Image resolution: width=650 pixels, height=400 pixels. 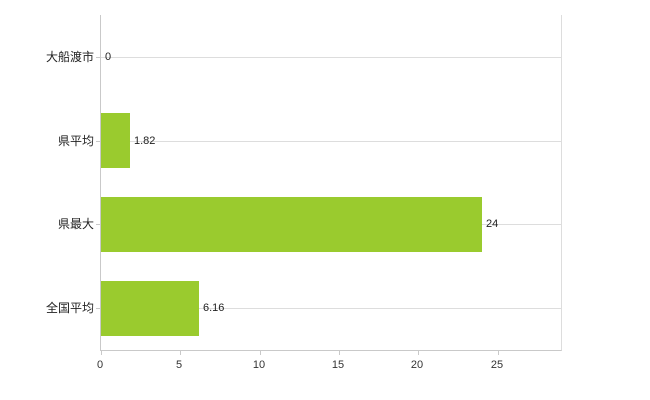 What do you see at coordinates (179, 365) in the screenshot?
I see `x-tick-label: 5` at bounding box center [179, 365].